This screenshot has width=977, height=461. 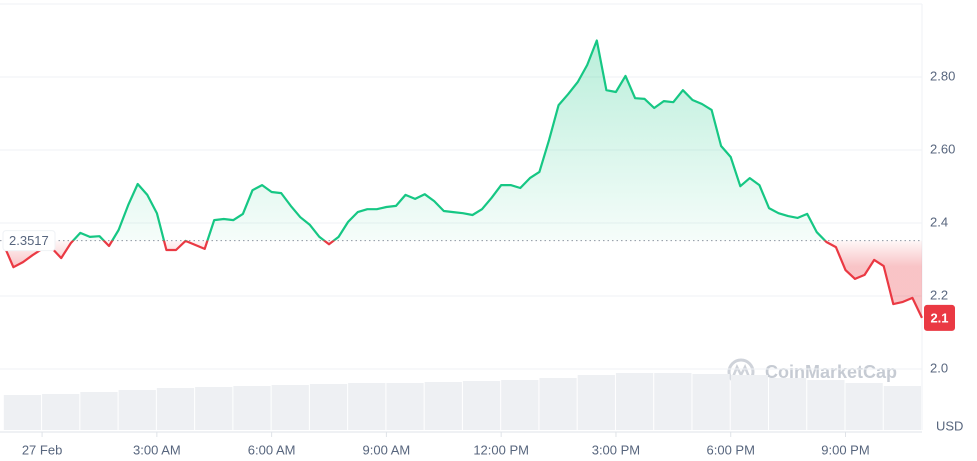 I want to click on baseline-label-box, so click(x=29, y=241).